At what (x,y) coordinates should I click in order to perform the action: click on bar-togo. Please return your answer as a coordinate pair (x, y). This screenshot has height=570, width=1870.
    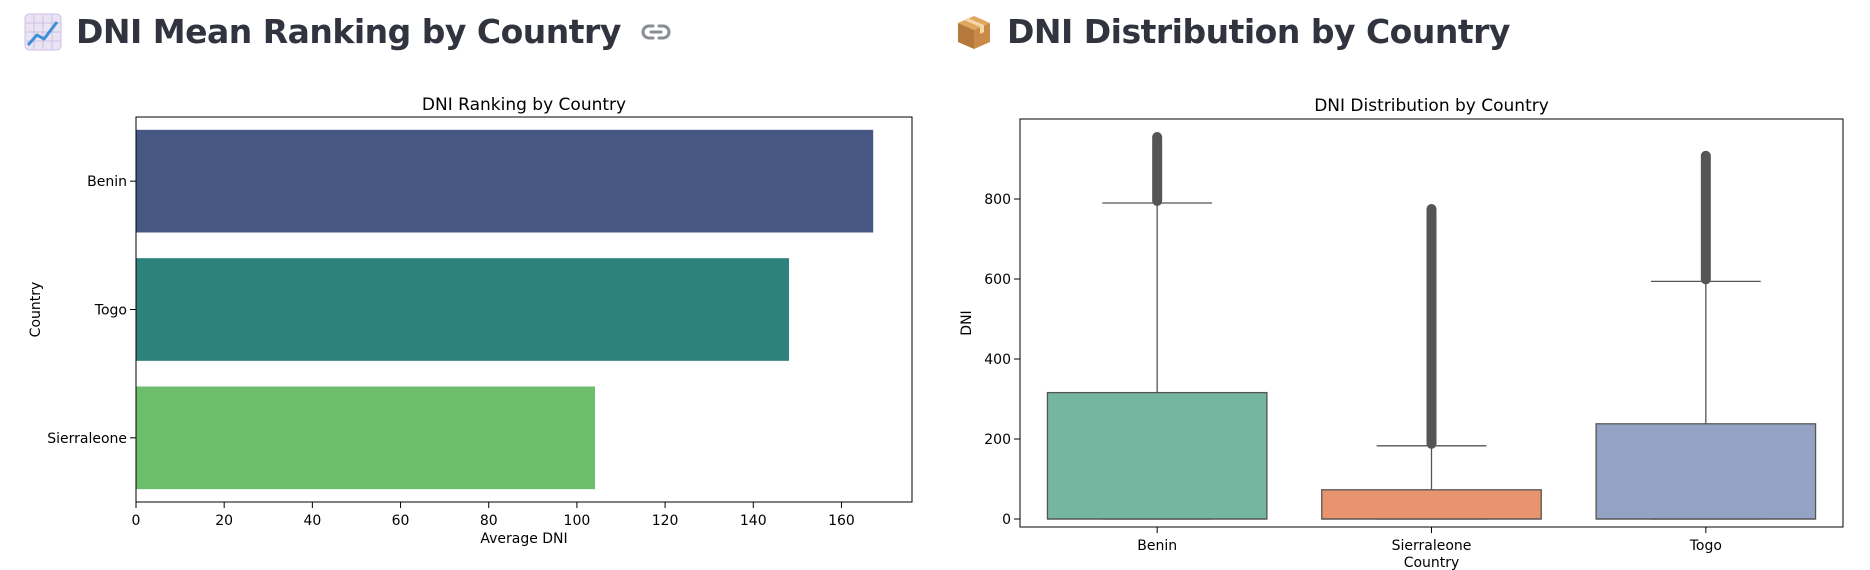
    Looking at the image, I should click on (462, 309).